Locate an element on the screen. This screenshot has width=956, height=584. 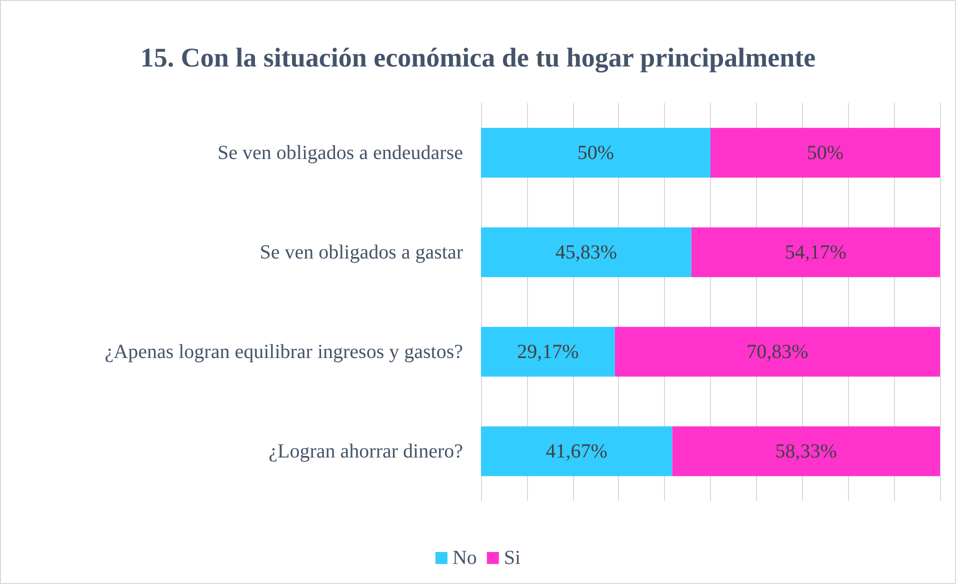
data-label: 29,17% is located at coordinates (548, 351).